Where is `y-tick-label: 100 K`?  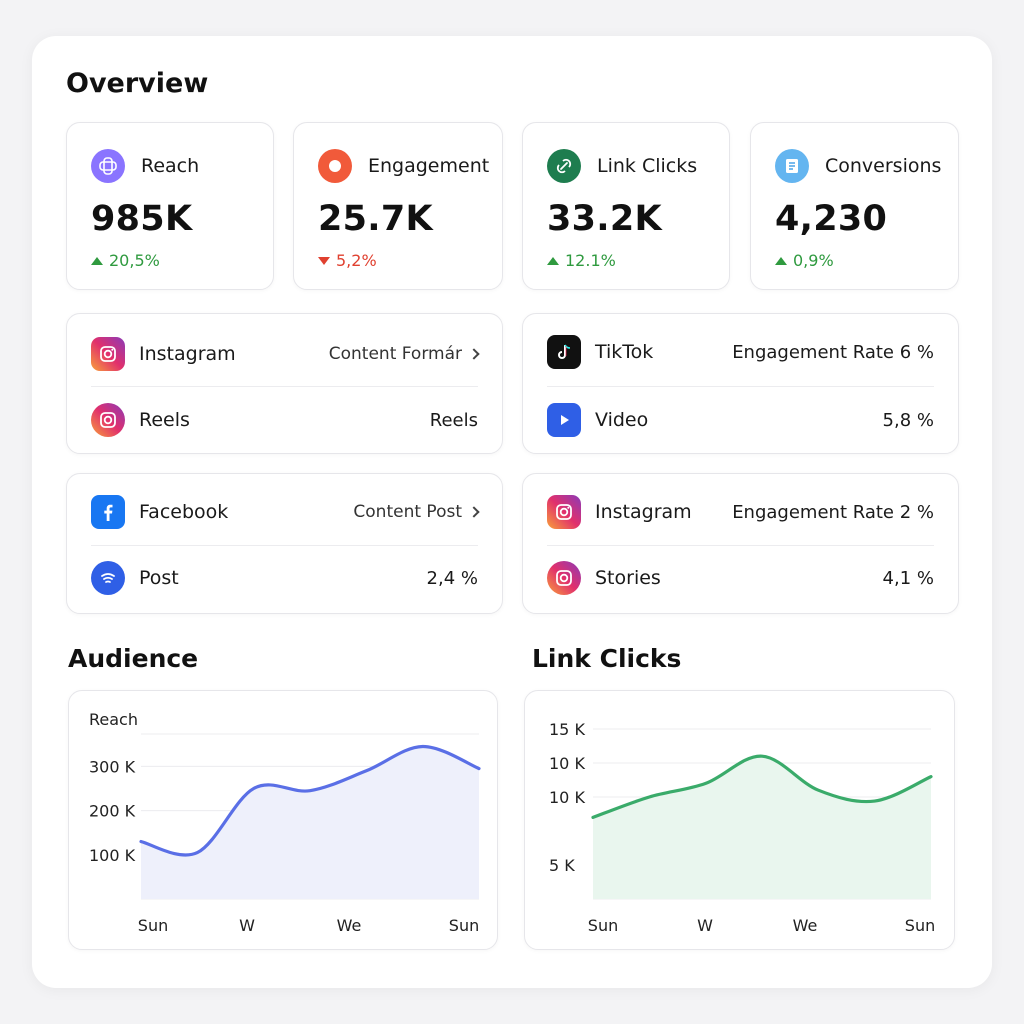 y-tick-label: 100 K is located at coordinates (112, 855).